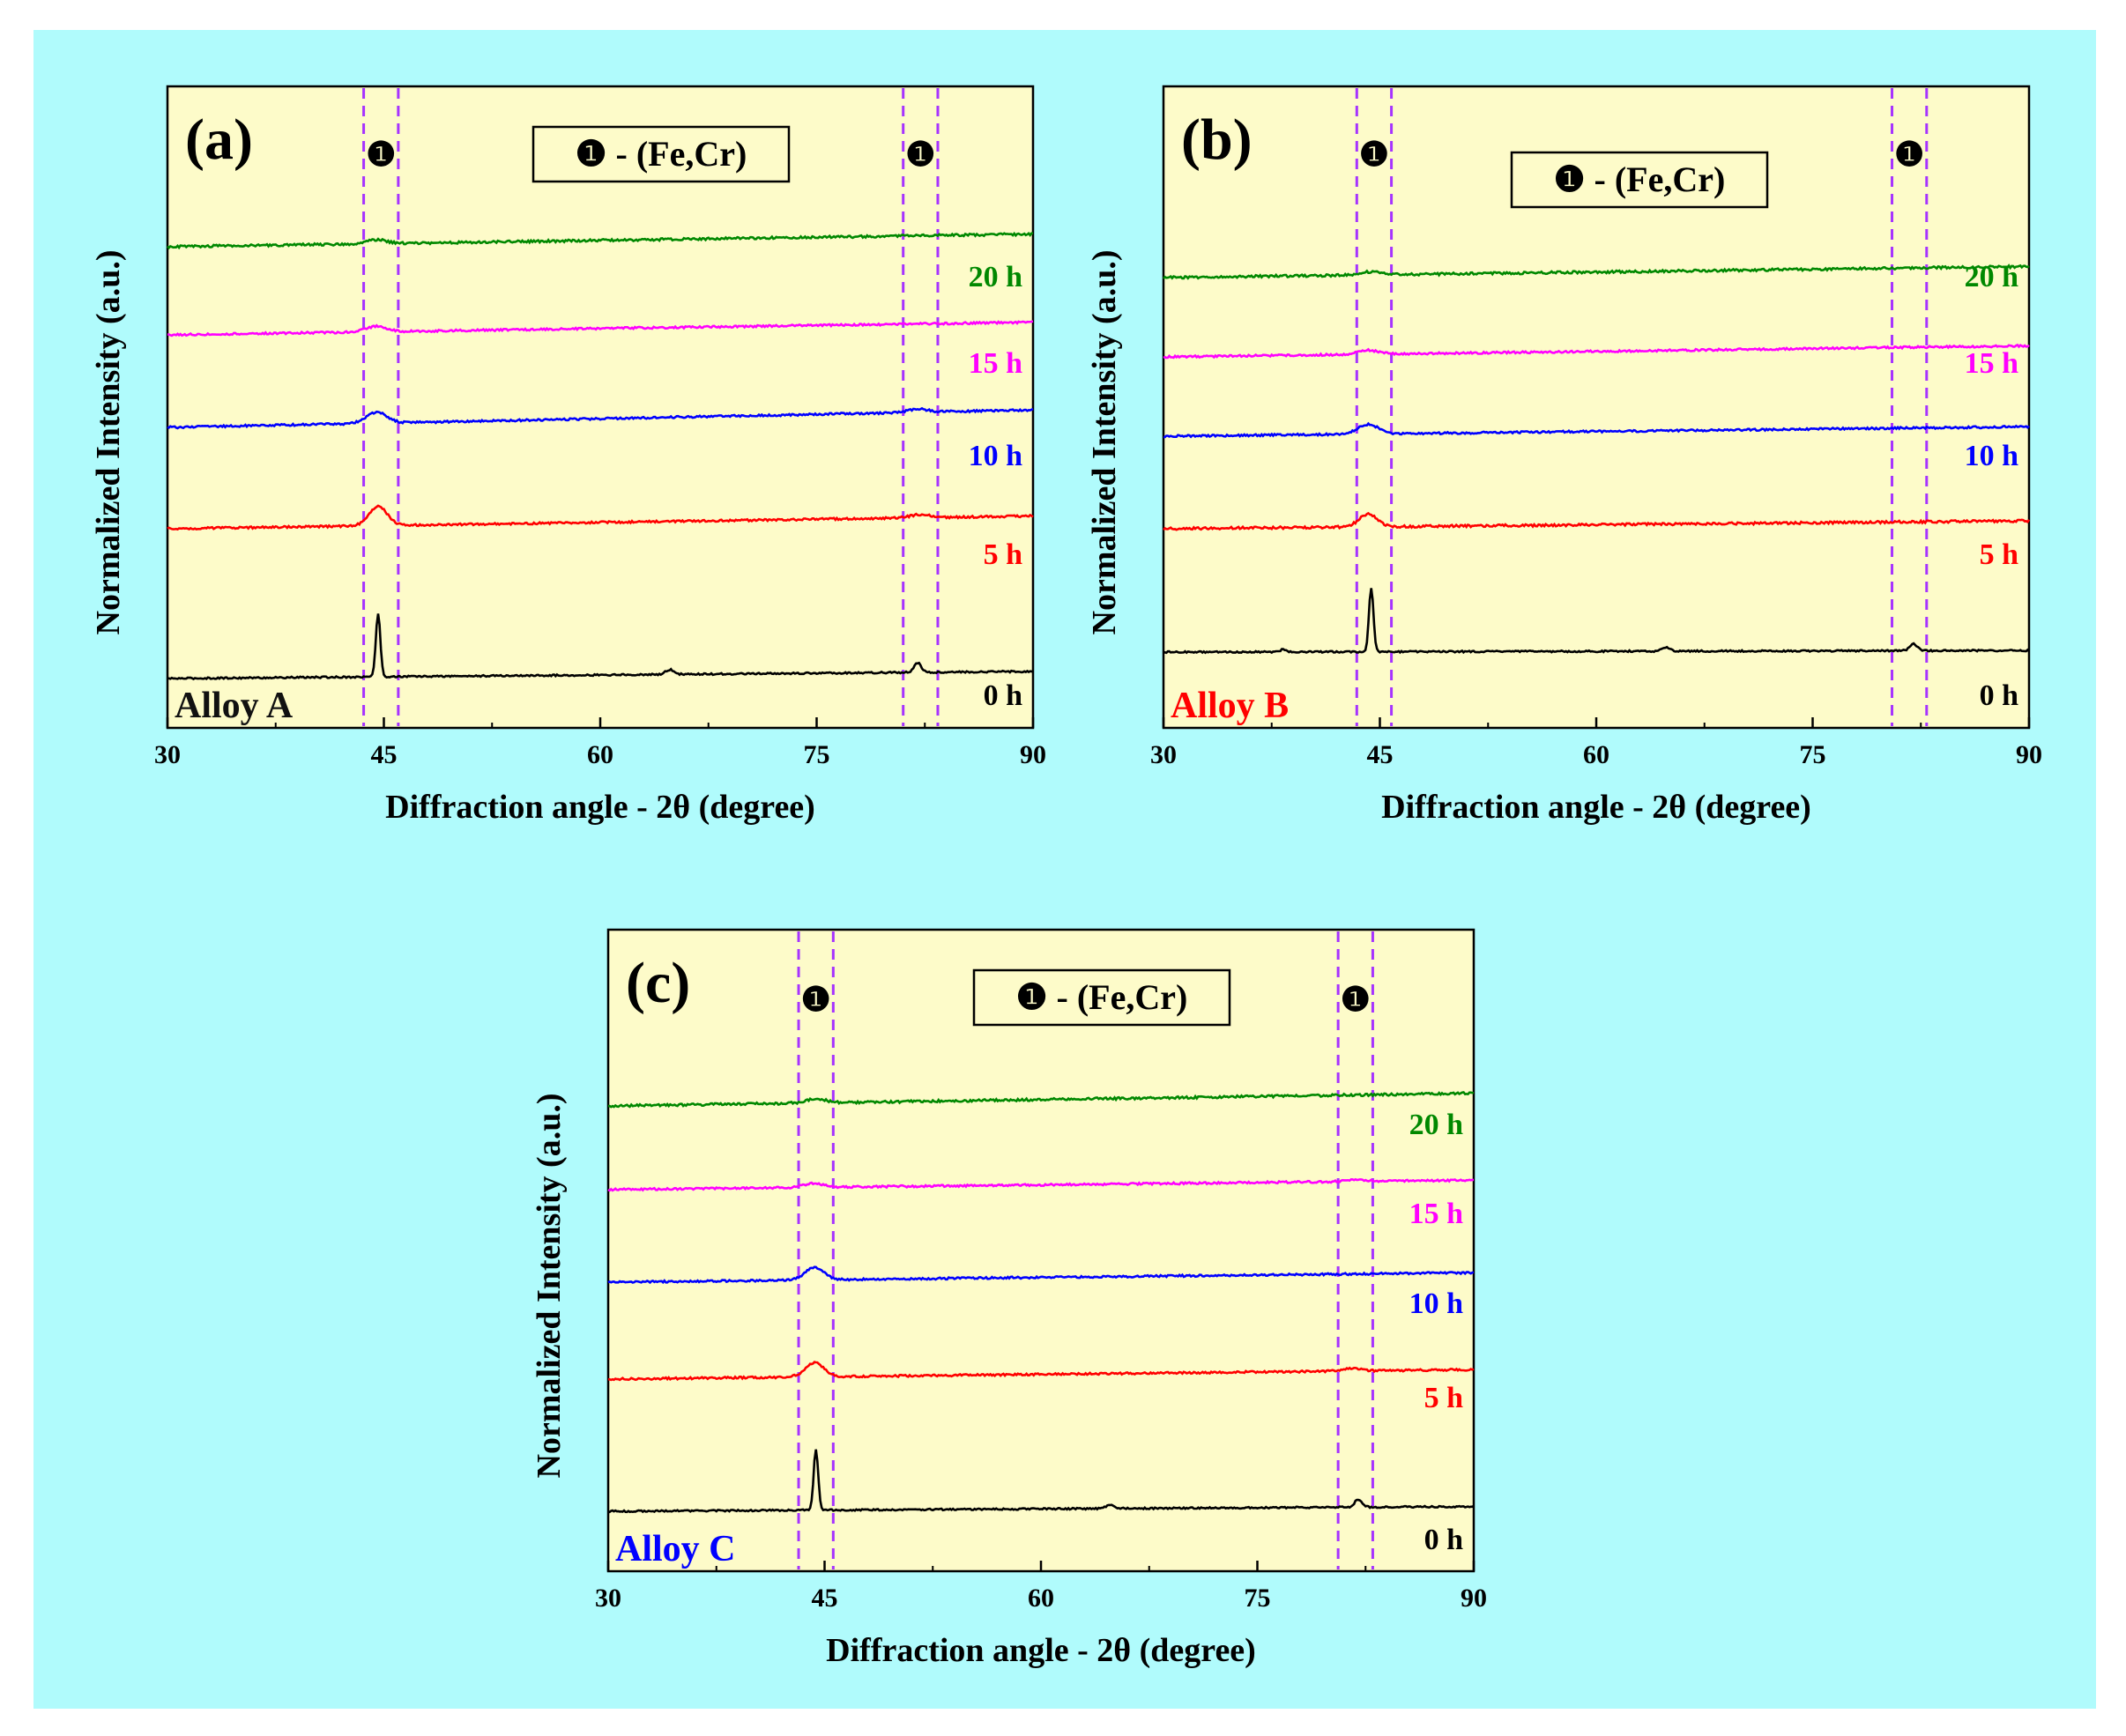 This screenshot has height=1736, width=2126. I want to click on panel-label: (b), so click(1217, 140).